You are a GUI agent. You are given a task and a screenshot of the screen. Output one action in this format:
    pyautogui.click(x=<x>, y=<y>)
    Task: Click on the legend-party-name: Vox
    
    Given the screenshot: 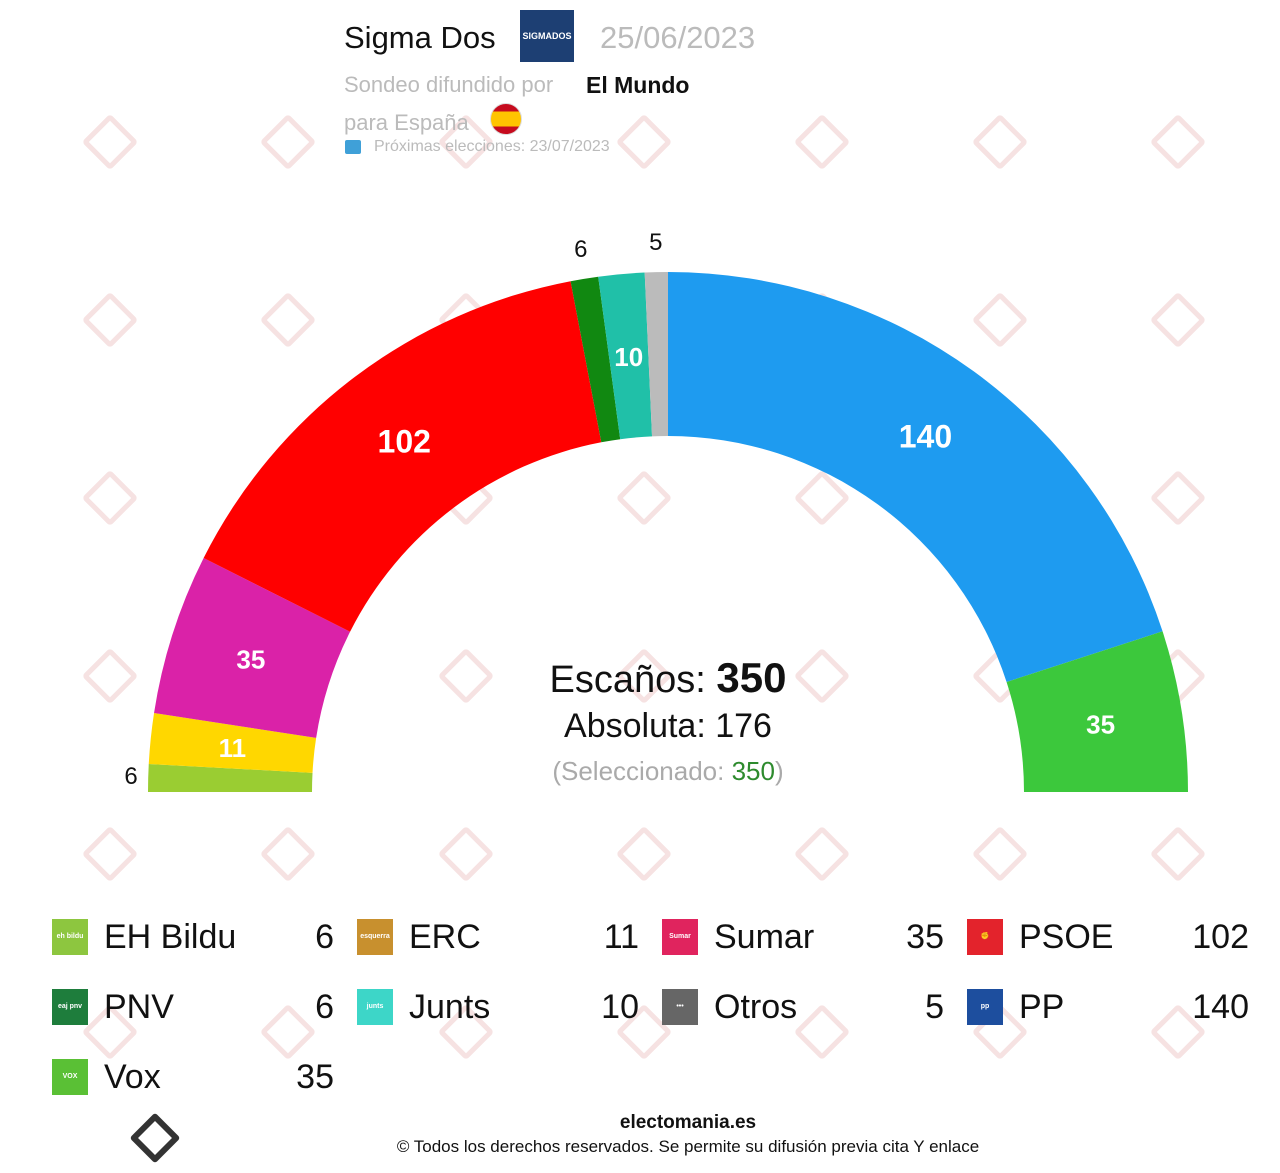 What is the action you would take?
    pyautogui.click(x=132, y=1076)
    